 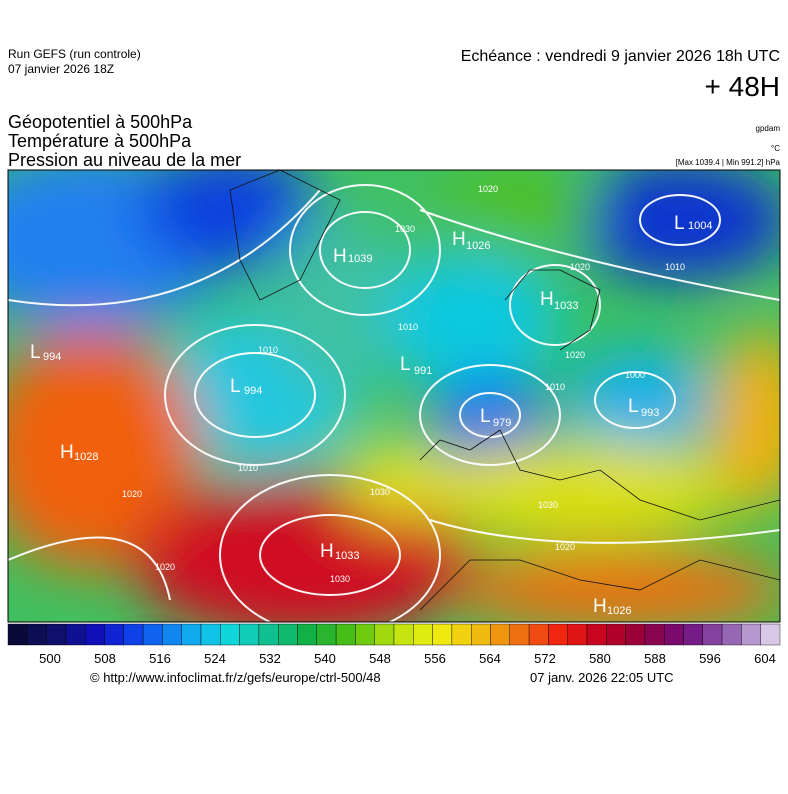 I want to click on colorbar-tick-label: 540, so click(x=325, y=658).